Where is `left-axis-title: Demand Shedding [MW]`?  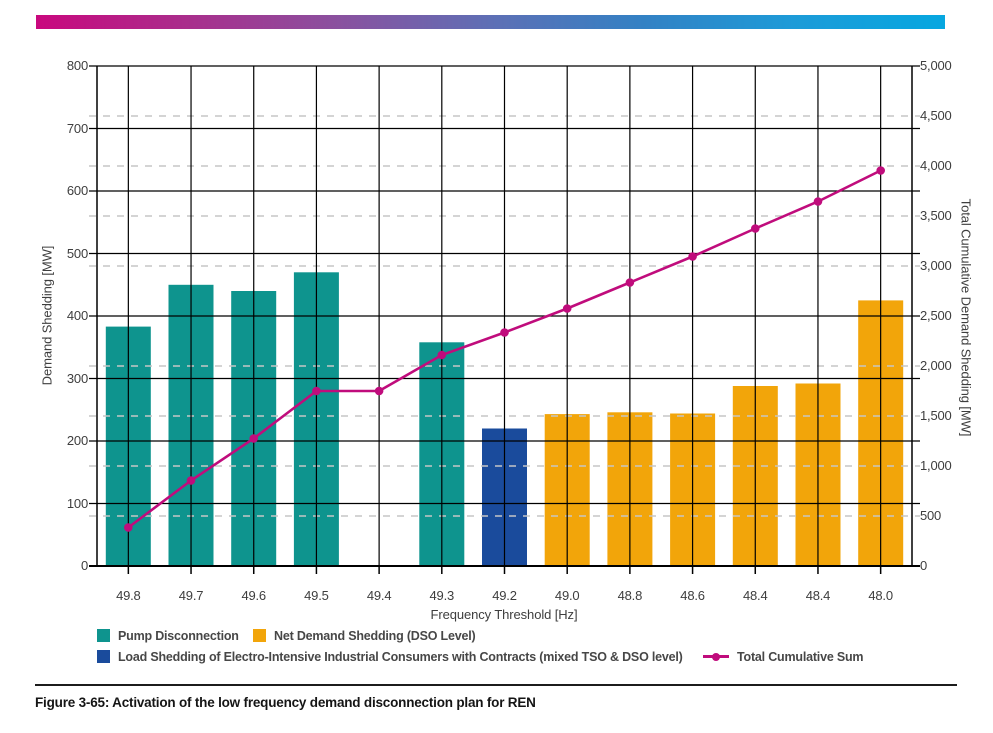 left-axis-title: Demand Shedding [MW] is located at coordinates (47, 315).